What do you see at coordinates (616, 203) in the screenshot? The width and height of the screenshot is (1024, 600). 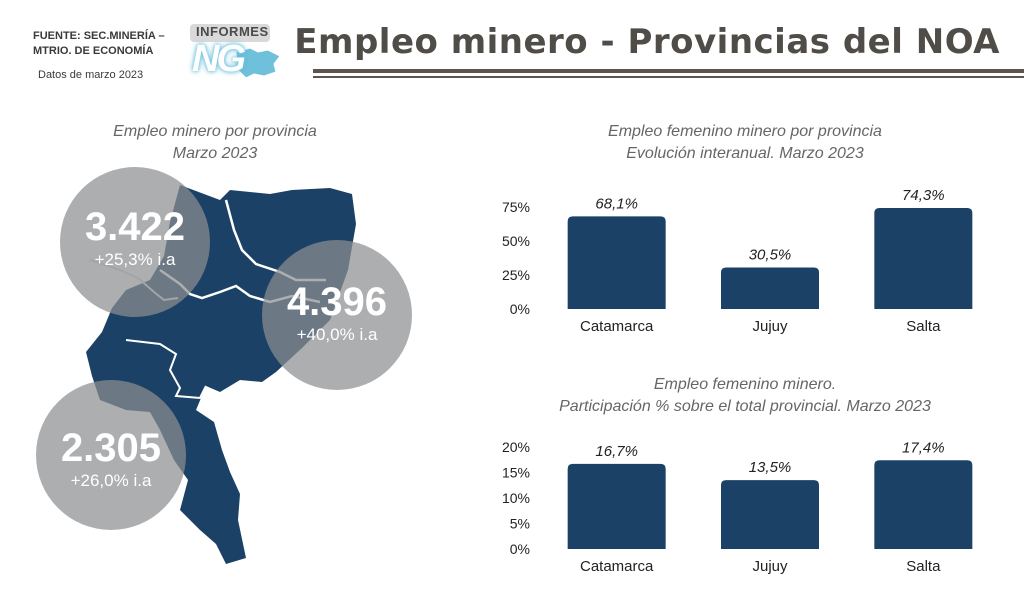 I see `bar-value-label: 68,1%` at bounding box center [616, 203].